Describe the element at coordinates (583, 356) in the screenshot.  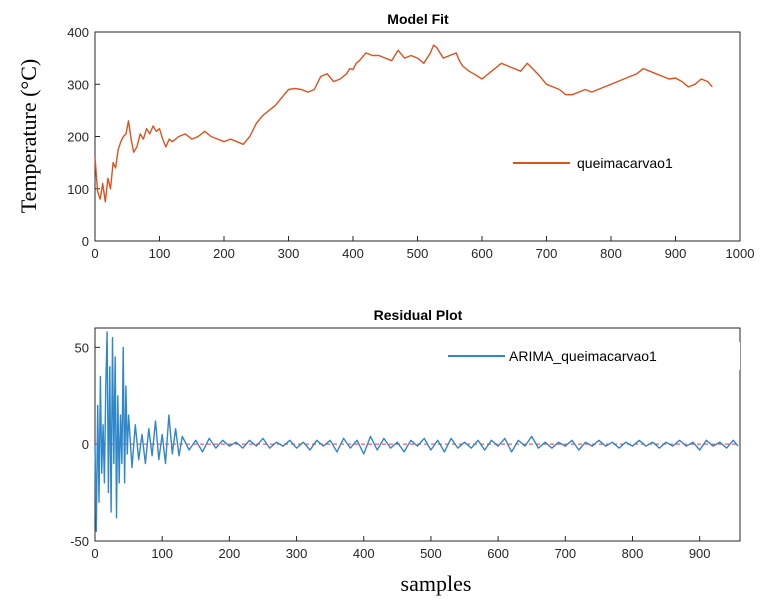
I see `residual-legend-label: ARIMA_queimacarvao1` at that location.